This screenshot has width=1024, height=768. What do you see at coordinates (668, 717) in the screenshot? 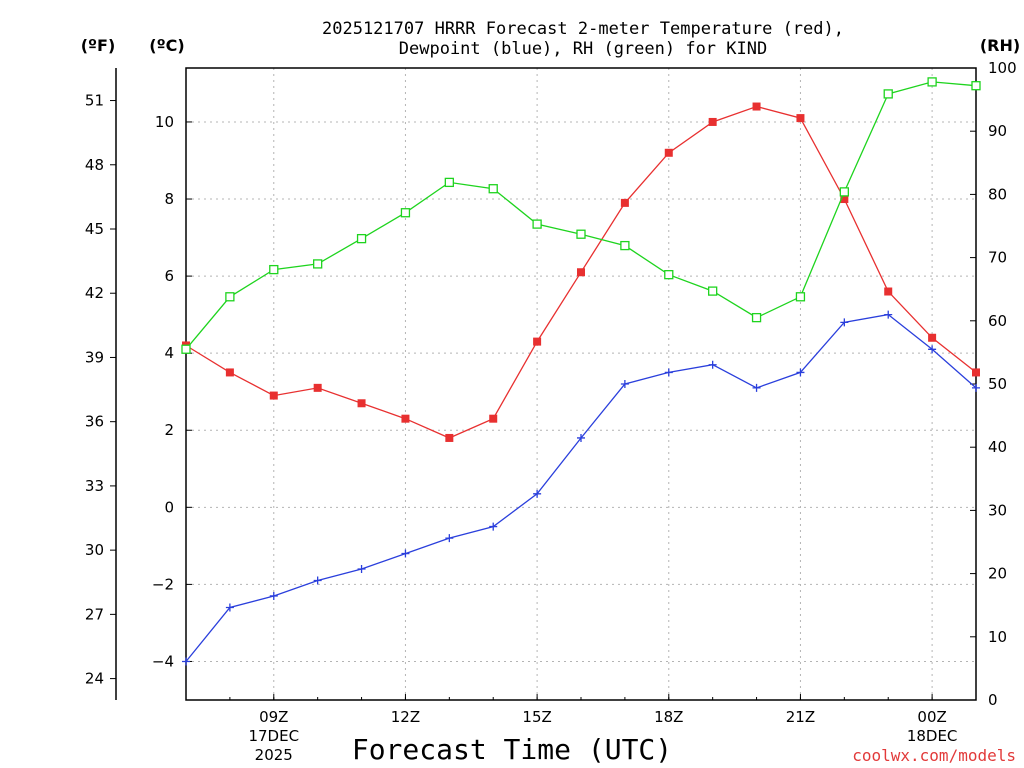
I see `x-tick-label: 18Z` at bounding box center [668, 717].